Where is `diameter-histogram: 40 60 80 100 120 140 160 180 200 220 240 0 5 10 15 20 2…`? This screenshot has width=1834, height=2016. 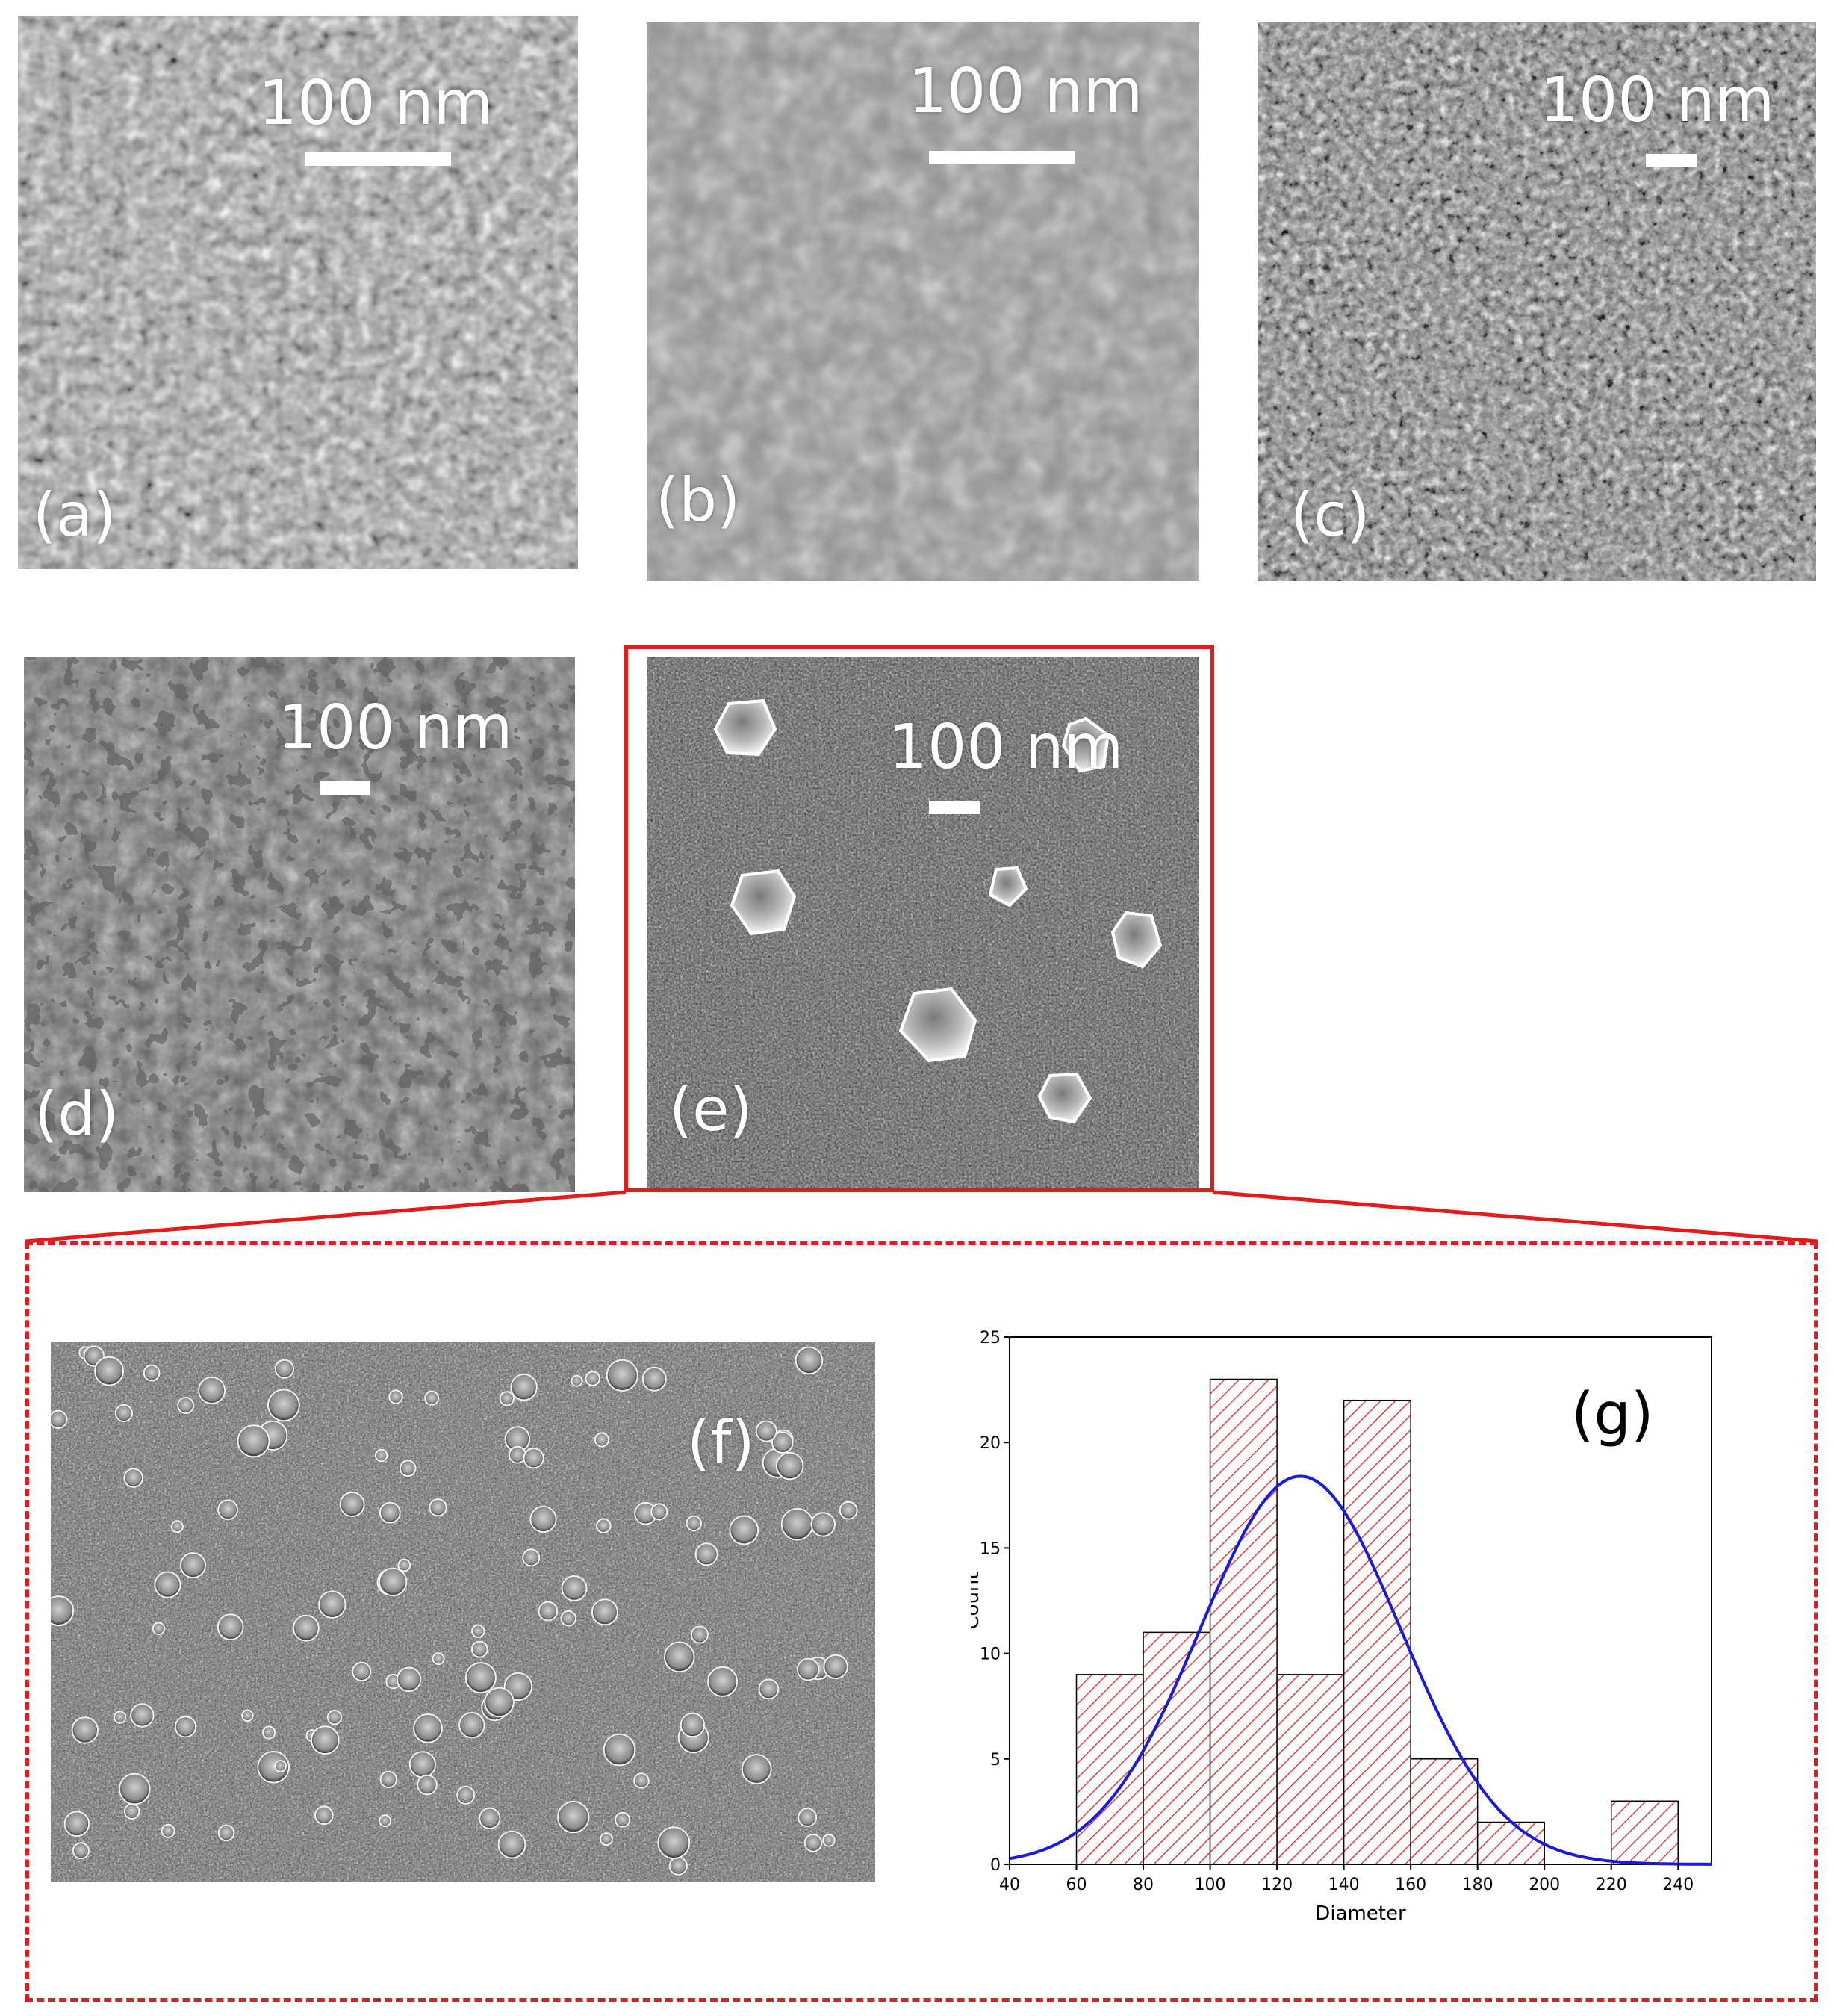
diameter-histogram: 40 60 80 100 120 140 160 180 200 220 240 0 5 10 15 20 2… is located at coordinates (1341, 1627).